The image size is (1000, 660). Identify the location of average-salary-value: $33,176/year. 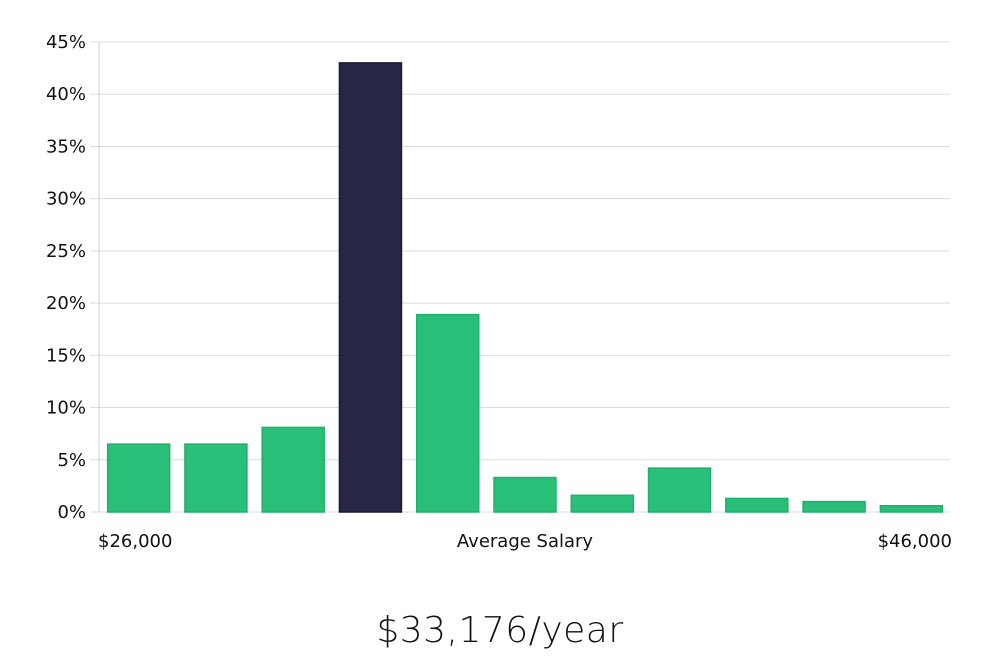
(500, 630).